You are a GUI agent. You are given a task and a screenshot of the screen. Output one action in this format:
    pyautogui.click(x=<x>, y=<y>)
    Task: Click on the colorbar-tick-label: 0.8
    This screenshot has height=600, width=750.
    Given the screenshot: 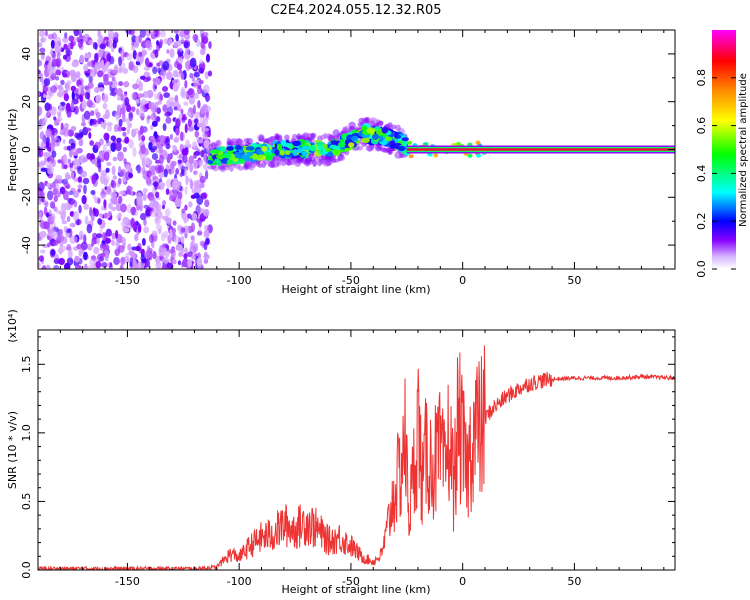 What is the action you would take?
    pyautogui.click(x=701, y=78)
    